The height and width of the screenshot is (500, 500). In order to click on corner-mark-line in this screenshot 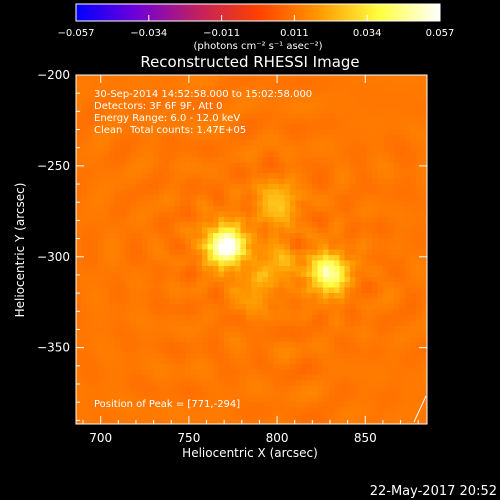, I will do `click(420, 409)`.